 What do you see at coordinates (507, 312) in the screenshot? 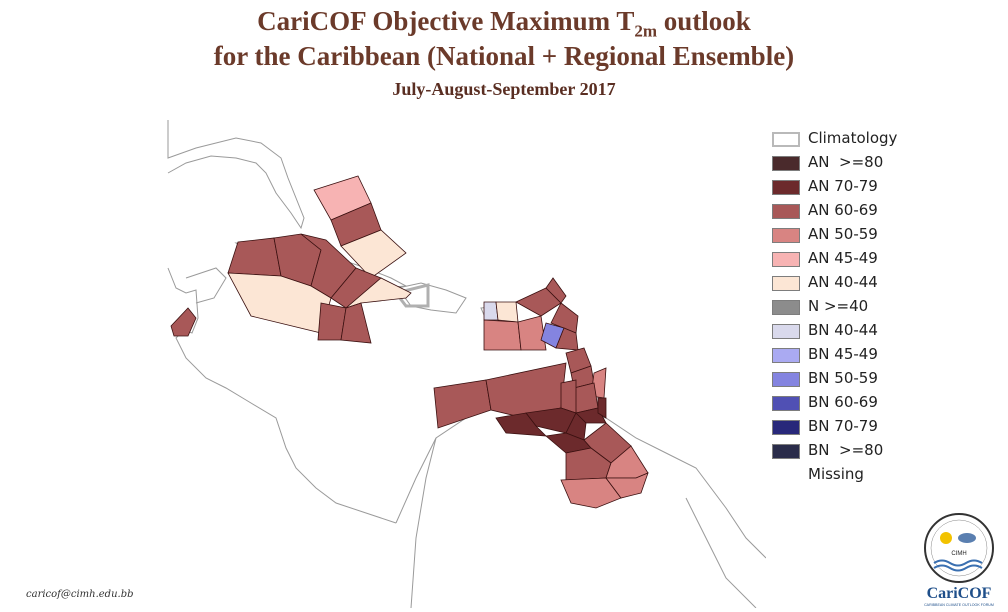
I see `region-puerto-rico-east` at bounding box center [507, 312].